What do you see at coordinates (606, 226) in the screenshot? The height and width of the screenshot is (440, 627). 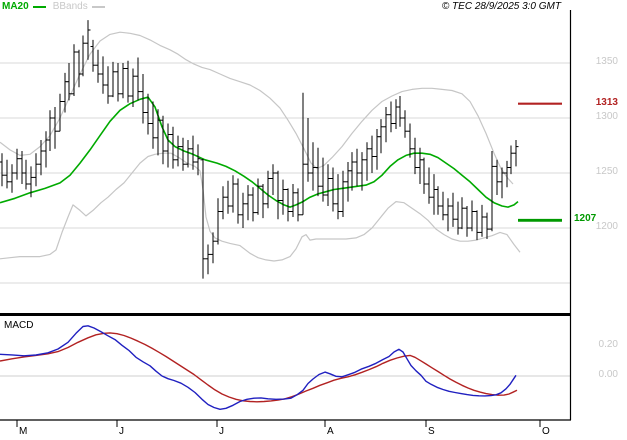 I see `price-axis-label: 1200` at bounding box center [606, 226].